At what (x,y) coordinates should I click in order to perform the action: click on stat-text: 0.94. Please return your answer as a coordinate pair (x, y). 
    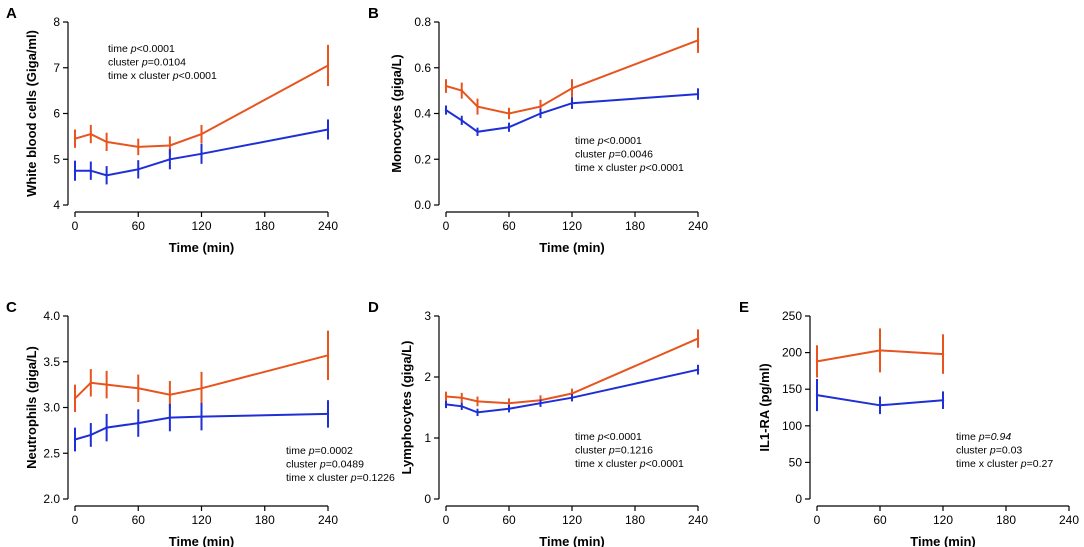
    Looking at the image, I should click on (1001, 437).